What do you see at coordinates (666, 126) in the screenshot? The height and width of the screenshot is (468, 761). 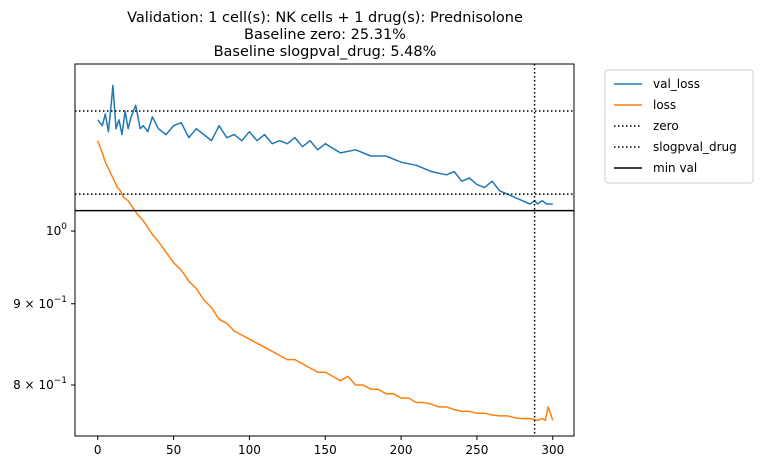 I see `legend-label-zero: zero` at bounding box center [666, 126].